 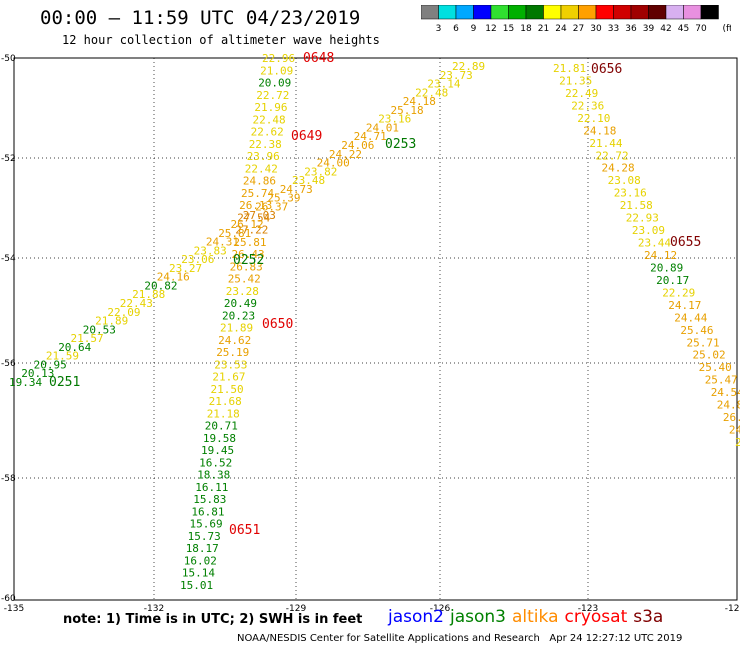 I want to click on wave-height-label: 24.12, so click(x=660, y=255).